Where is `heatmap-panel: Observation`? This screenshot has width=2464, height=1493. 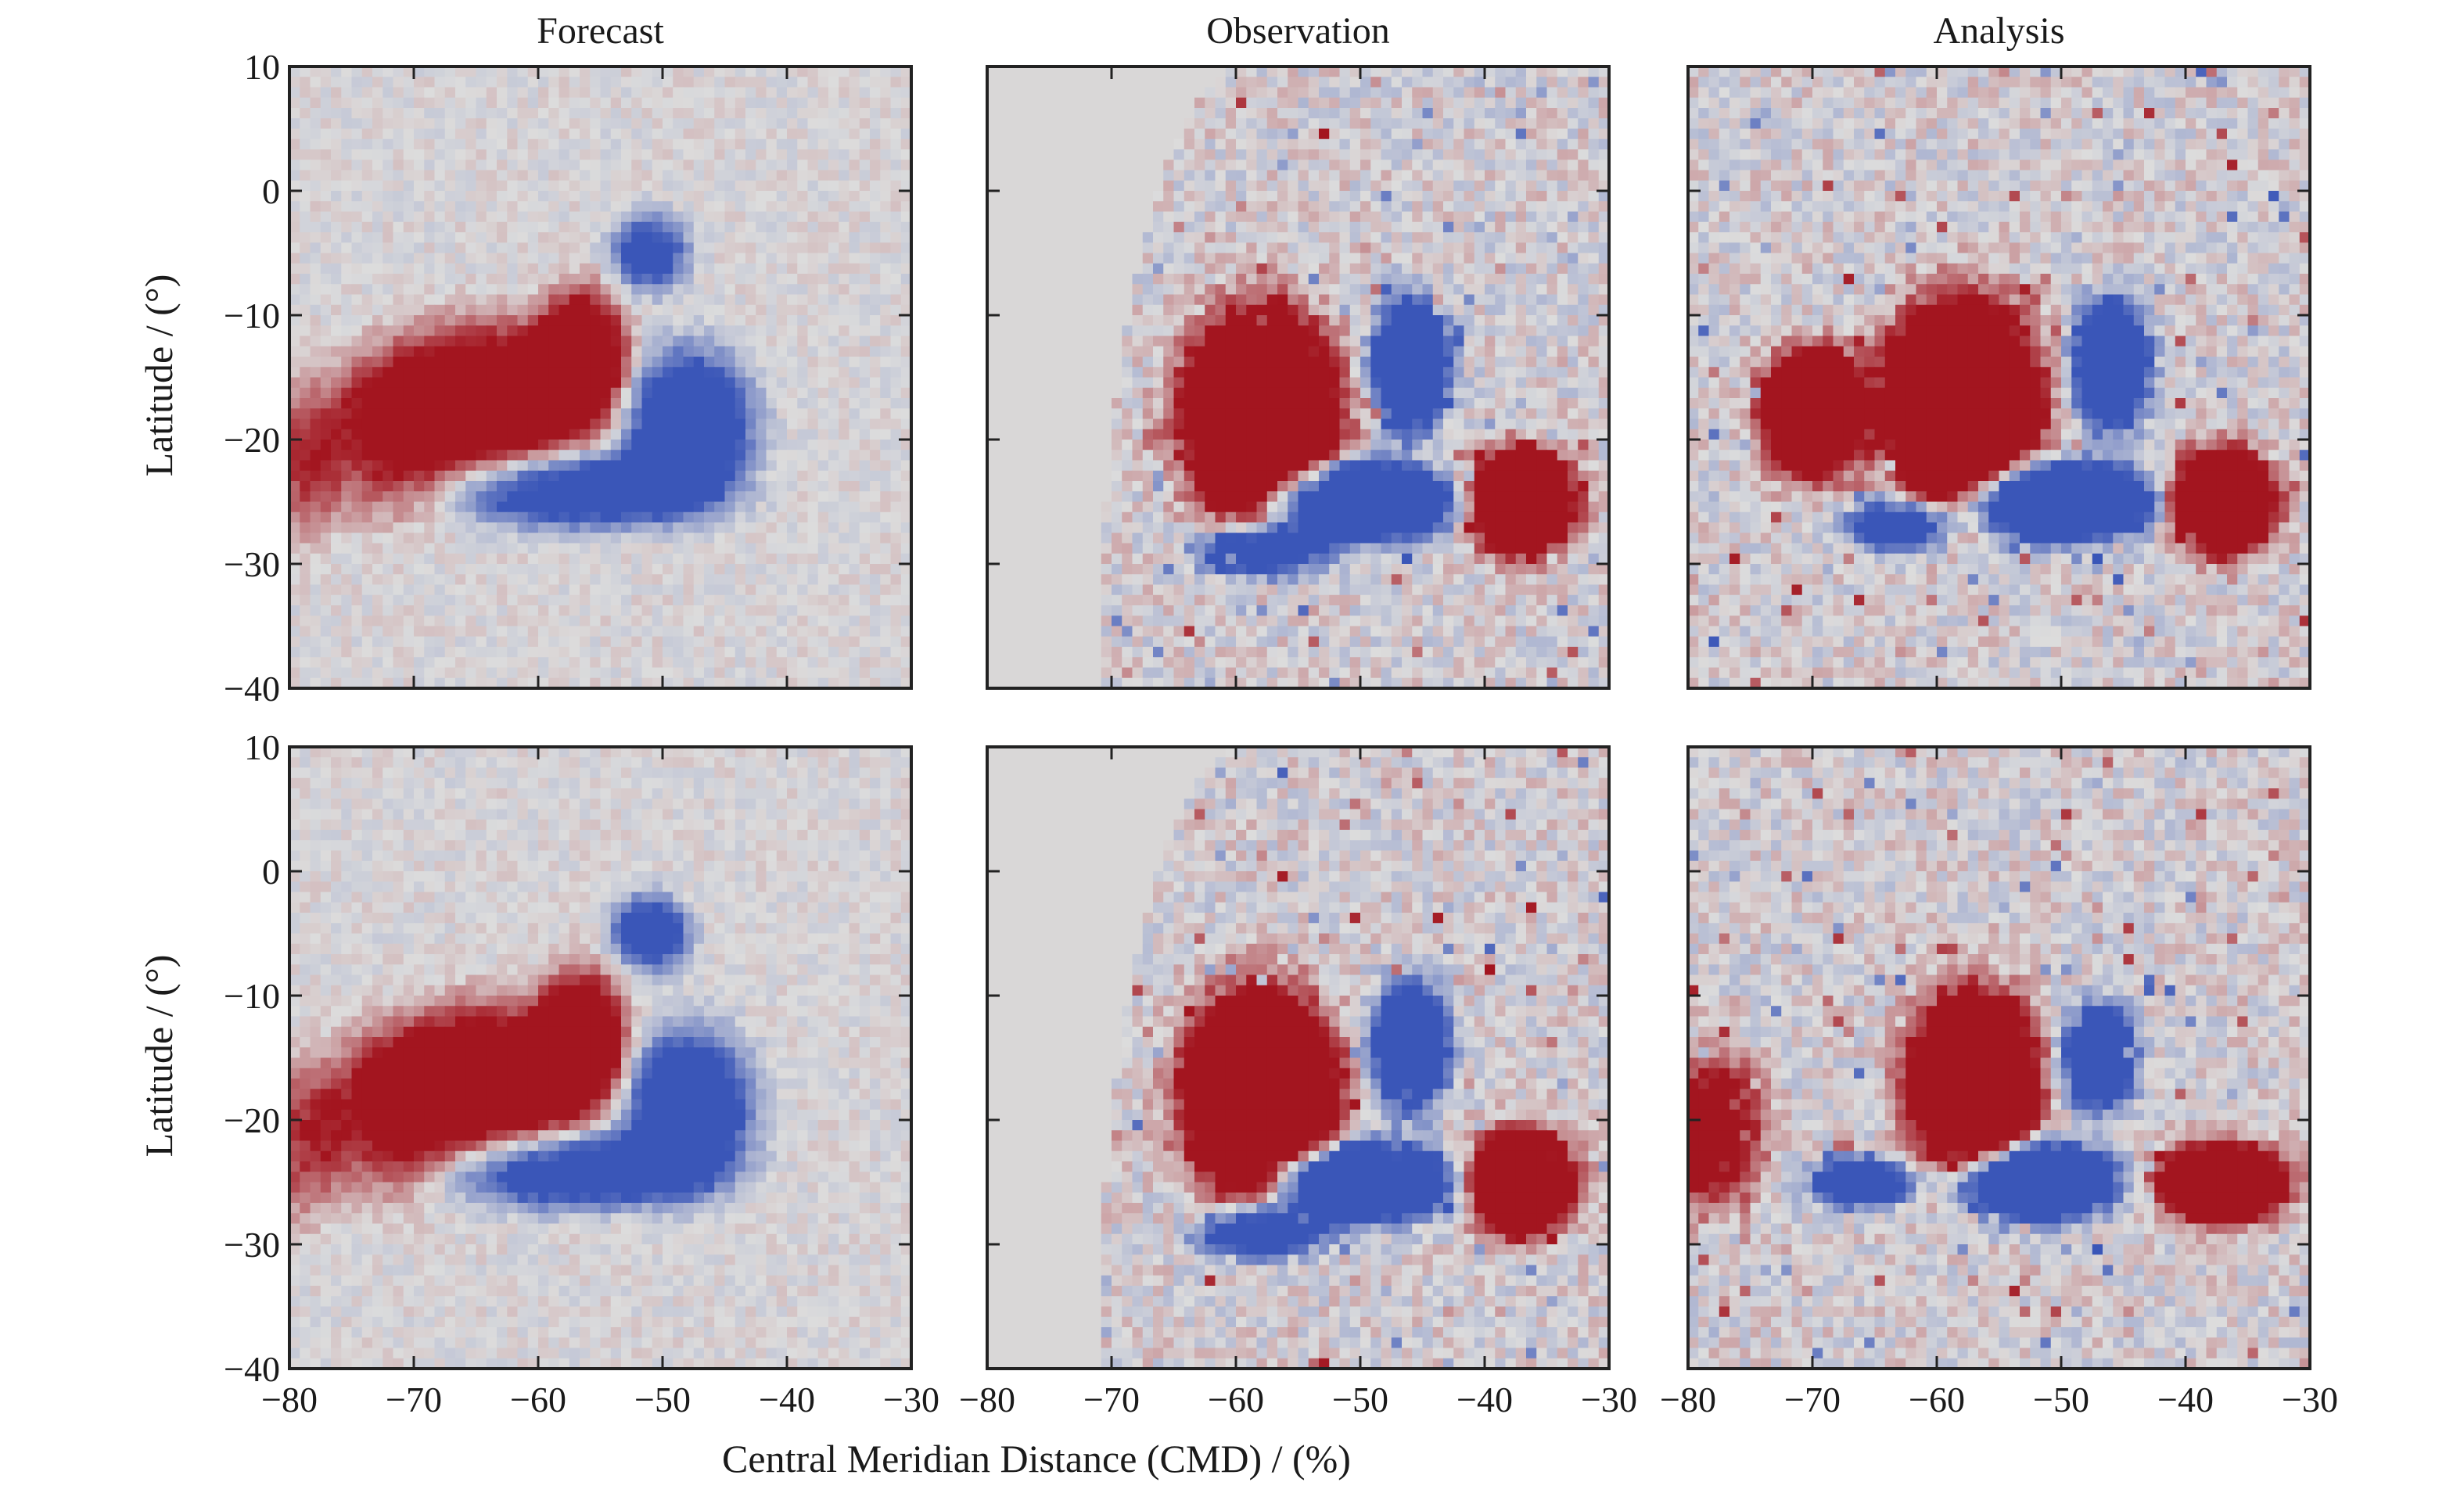 heatmap-panel: Observation is located at coordinates (1298, 350).